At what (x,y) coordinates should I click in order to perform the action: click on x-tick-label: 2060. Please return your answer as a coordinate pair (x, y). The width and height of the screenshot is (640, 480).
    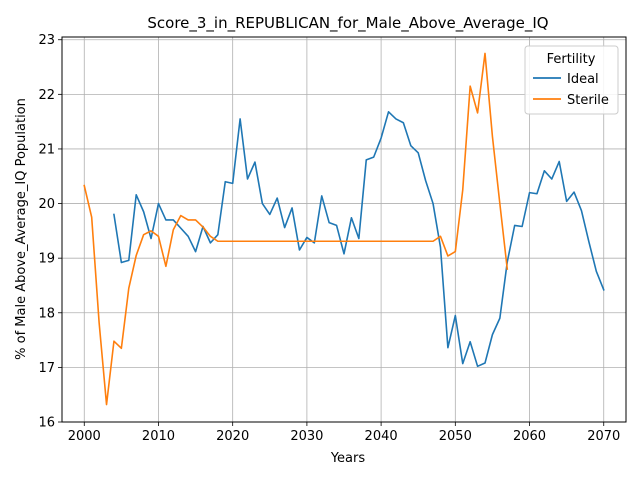
    Looking at the image, I should click on (529, 436).